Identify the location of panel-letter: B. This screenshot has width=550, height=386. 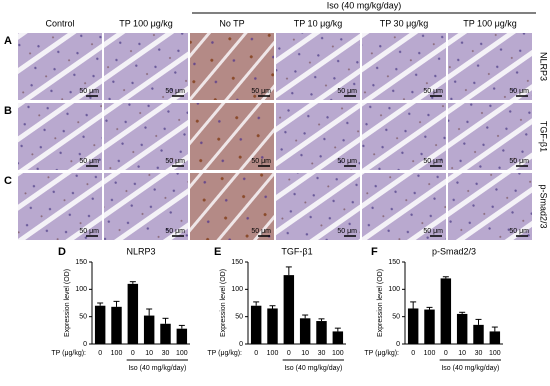
(8, 111).